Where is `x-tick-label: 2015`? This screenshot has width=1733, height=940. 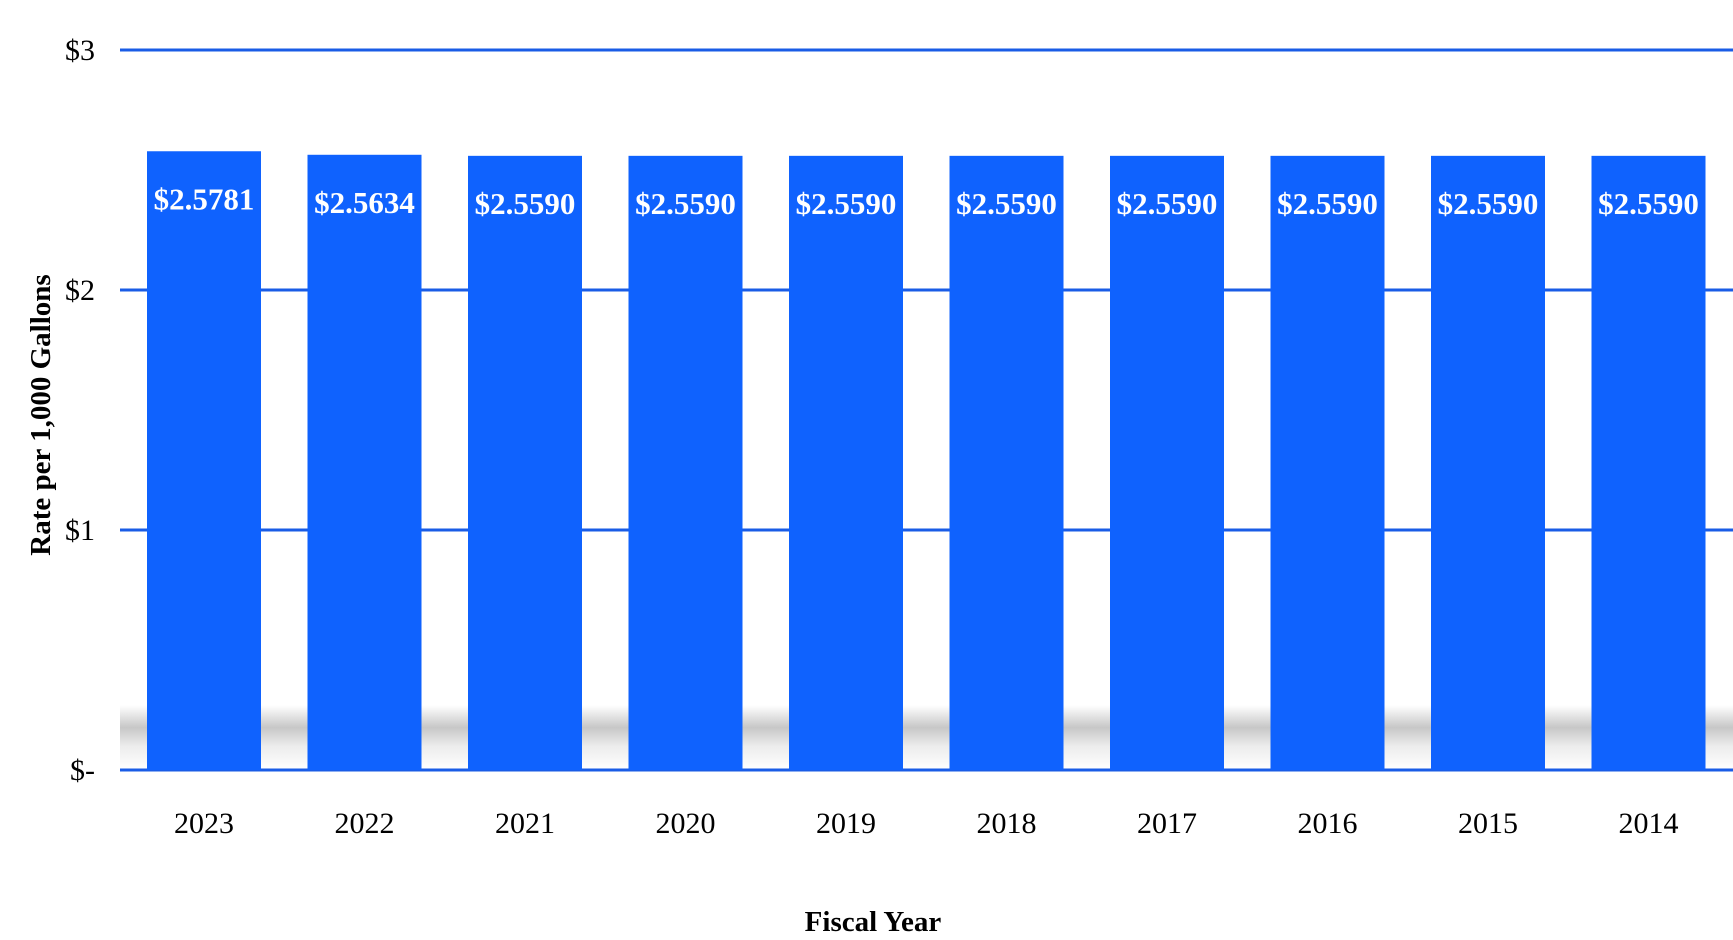
x-tick-label: 2015 is located at coordinates (1488, 823).